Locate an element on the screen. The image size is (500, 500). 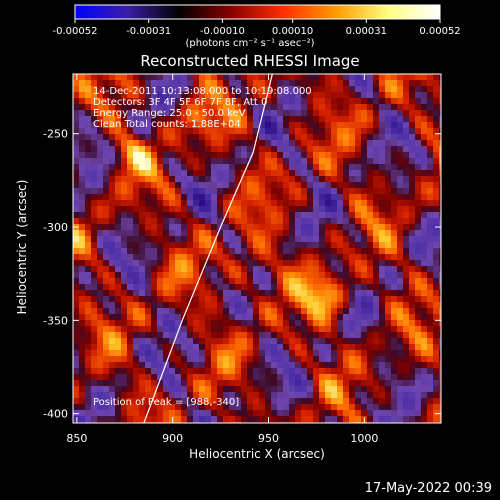
y-tick-label: -300 is located at coordinates (55, 227).